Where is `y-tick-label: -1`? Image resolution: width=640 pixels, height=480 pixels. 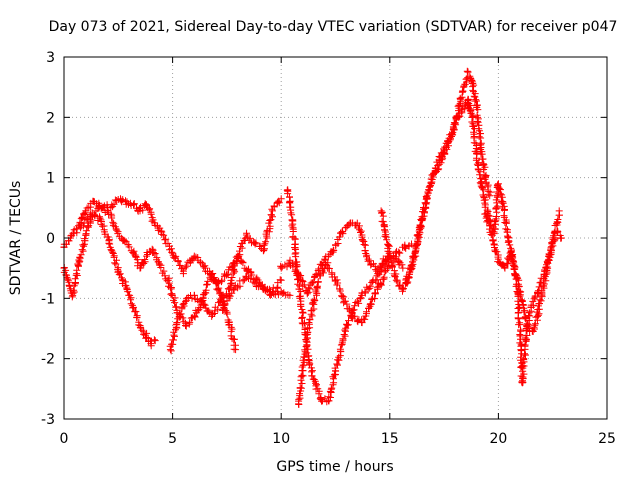
y-tick-label: -1 is located at coordinates (48, 299).